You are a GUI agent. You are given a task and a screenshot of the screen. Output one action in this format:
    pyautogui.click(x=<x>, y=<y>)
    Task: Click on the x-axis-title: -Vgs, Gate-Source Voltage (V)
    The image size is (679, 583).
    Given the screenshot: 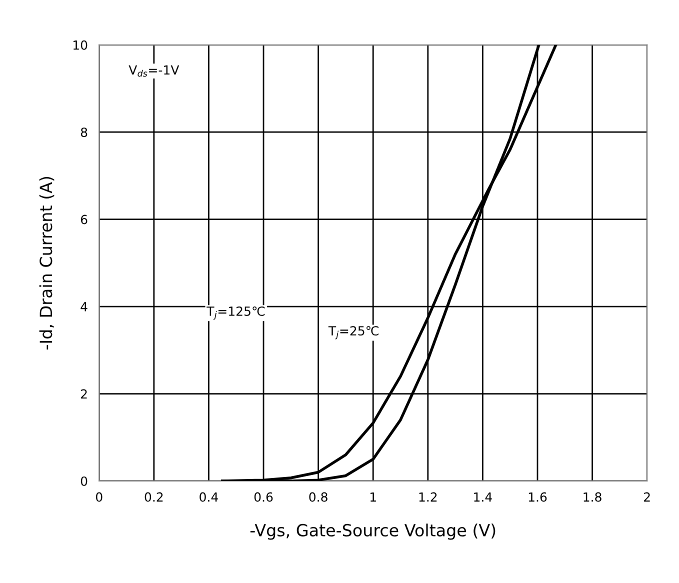 What is the action you would take?
    pyautogui.click(x=373, y=532)
    